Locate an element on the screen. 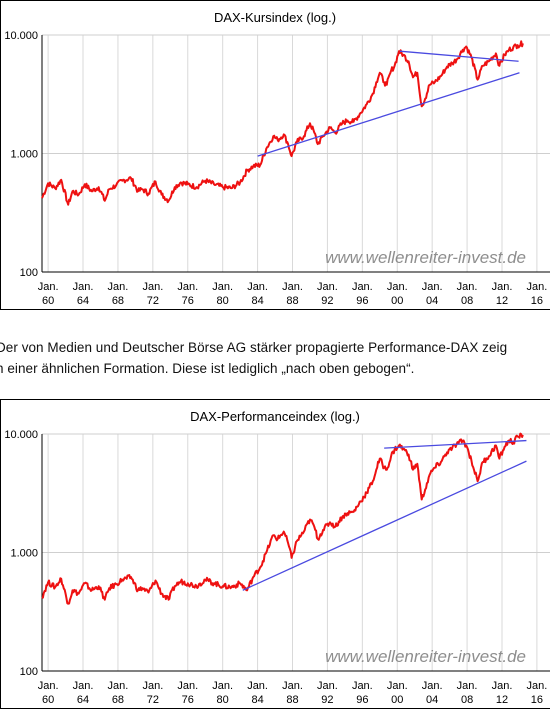 This screenshot has height=716, width=550. chart-title: DAX-Kursindex (log.) is located at coordinates (275, 17).